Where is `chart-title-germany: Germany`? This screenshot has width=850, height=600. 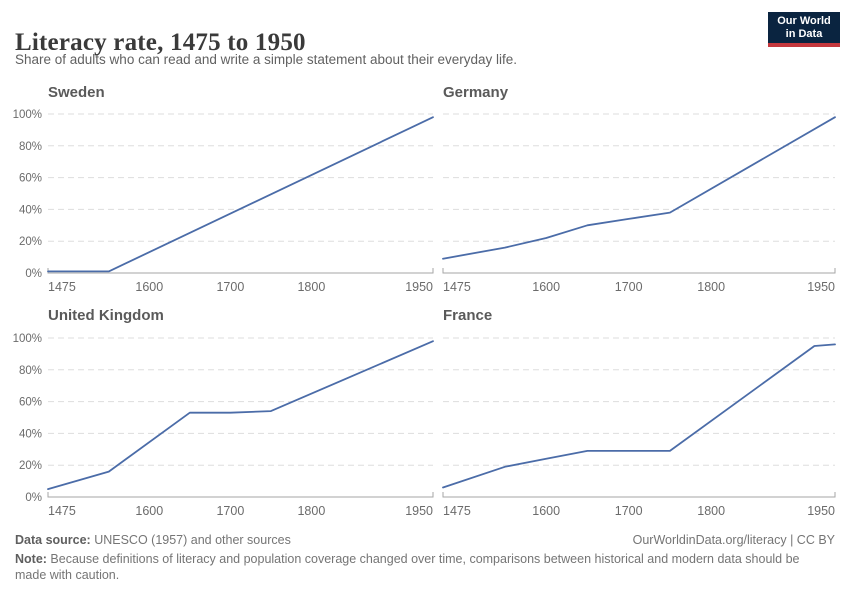
chart-title-germany: Germany is located at coordinates (476, 92).